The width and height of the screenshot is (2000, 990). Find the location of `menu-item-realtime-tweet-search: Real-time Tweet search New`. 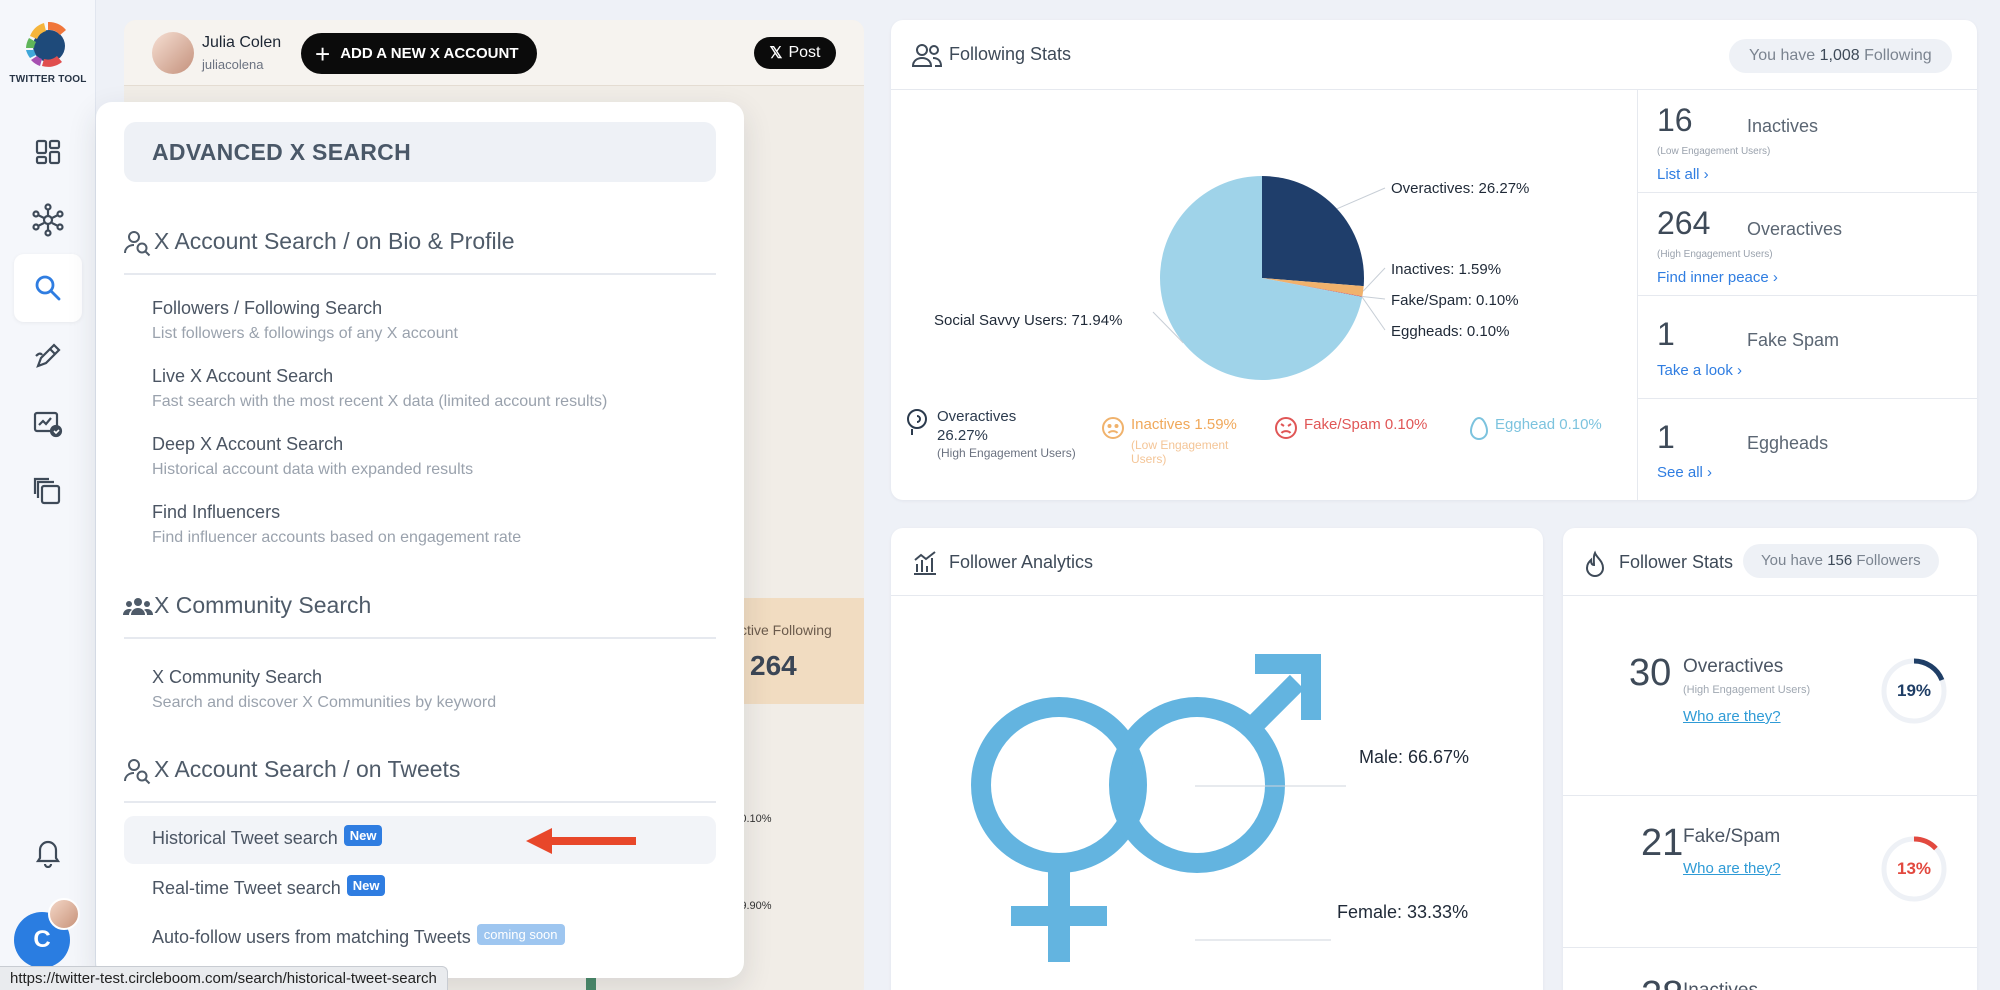

menu-item-realtime-tweet-search: Real-time Tweet search New is located at coordinates (269, 887).